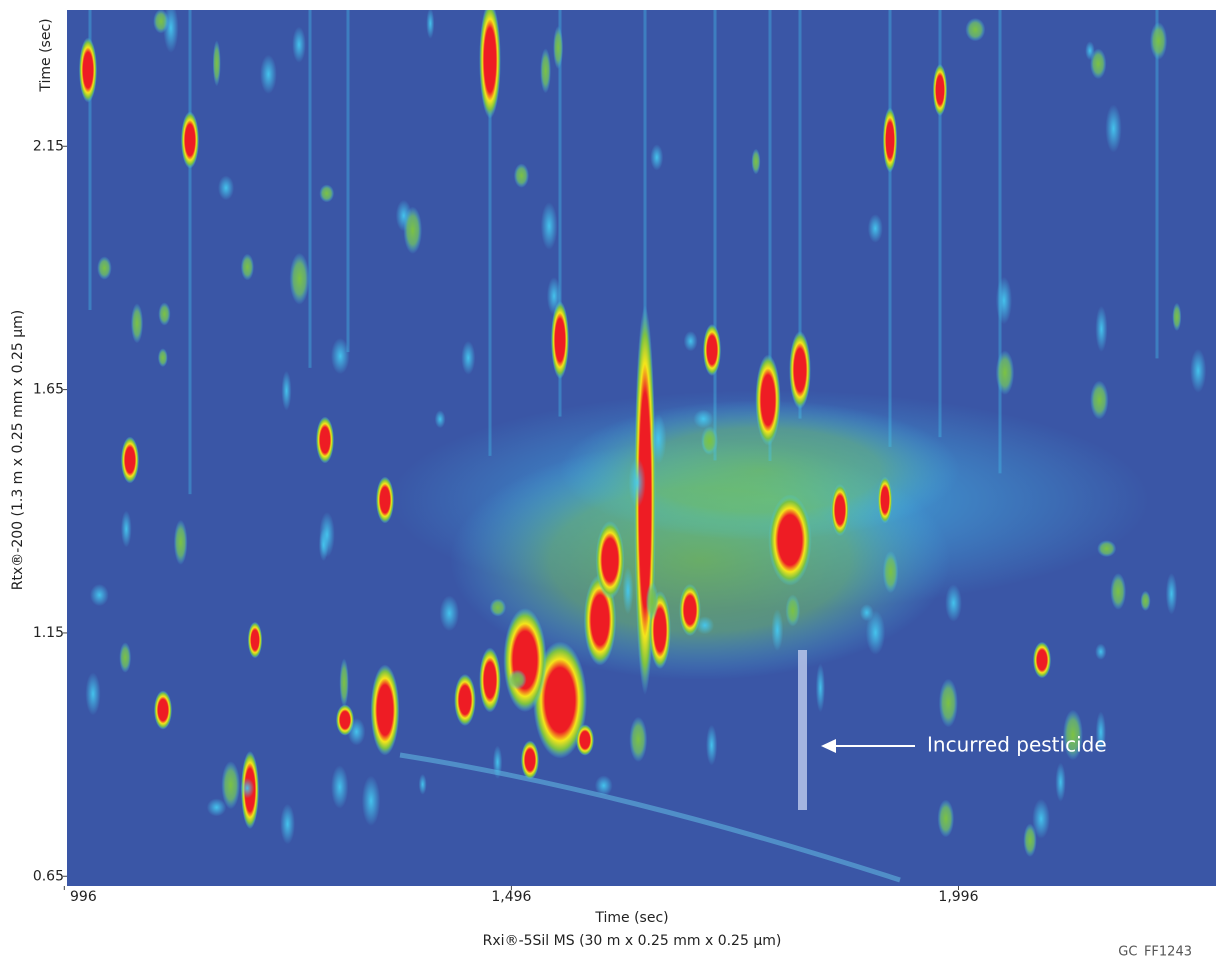  I want to click on x-tick-label: 1,496, so click(511, 897).